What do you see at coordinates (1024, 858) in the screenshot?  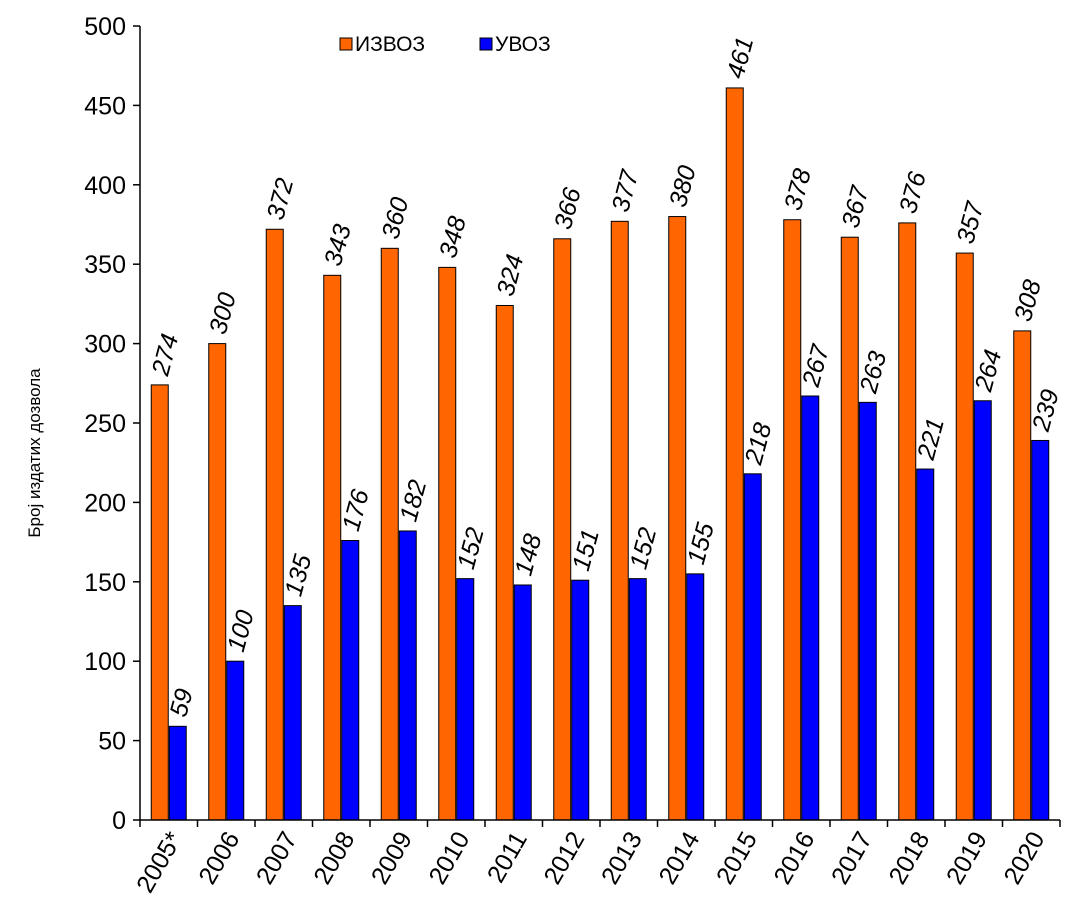 I see `x-tick-label: 2020` at bounding box center [1024, 858].